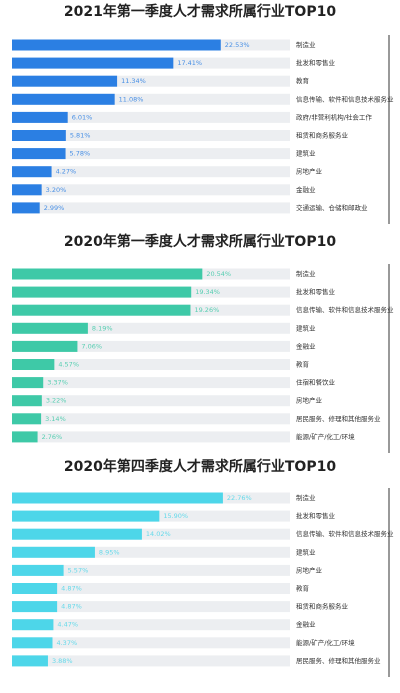  I want to click on value-label: 5.57%, so click(78, 570).